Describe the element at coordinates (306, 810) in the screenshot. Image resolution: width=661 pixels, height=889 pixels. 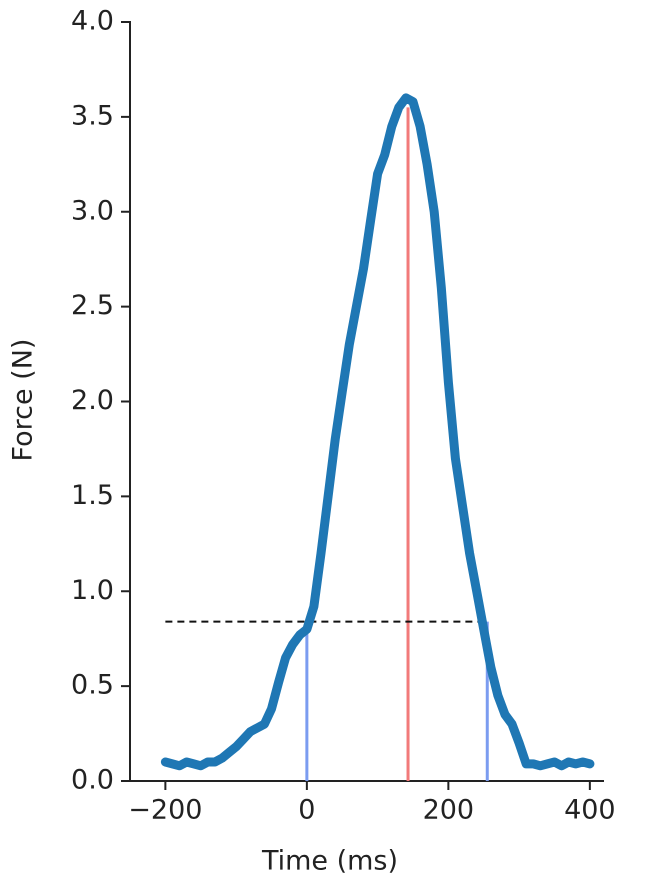
I see `x-tick-label: 0` at that location.